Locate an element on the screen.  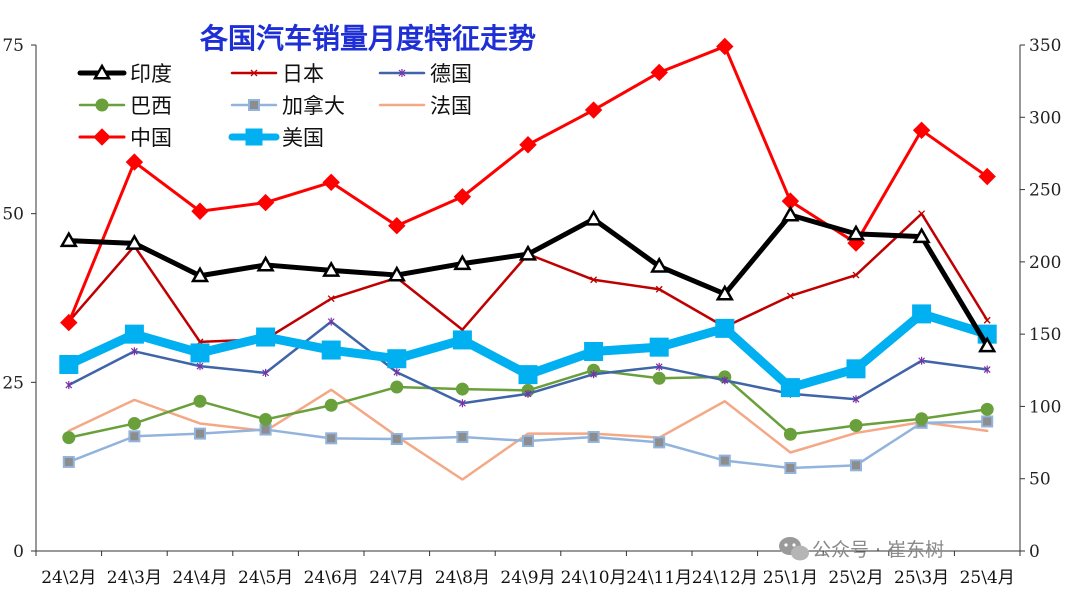
series-加拿大 is located at coordinates (528, 445).